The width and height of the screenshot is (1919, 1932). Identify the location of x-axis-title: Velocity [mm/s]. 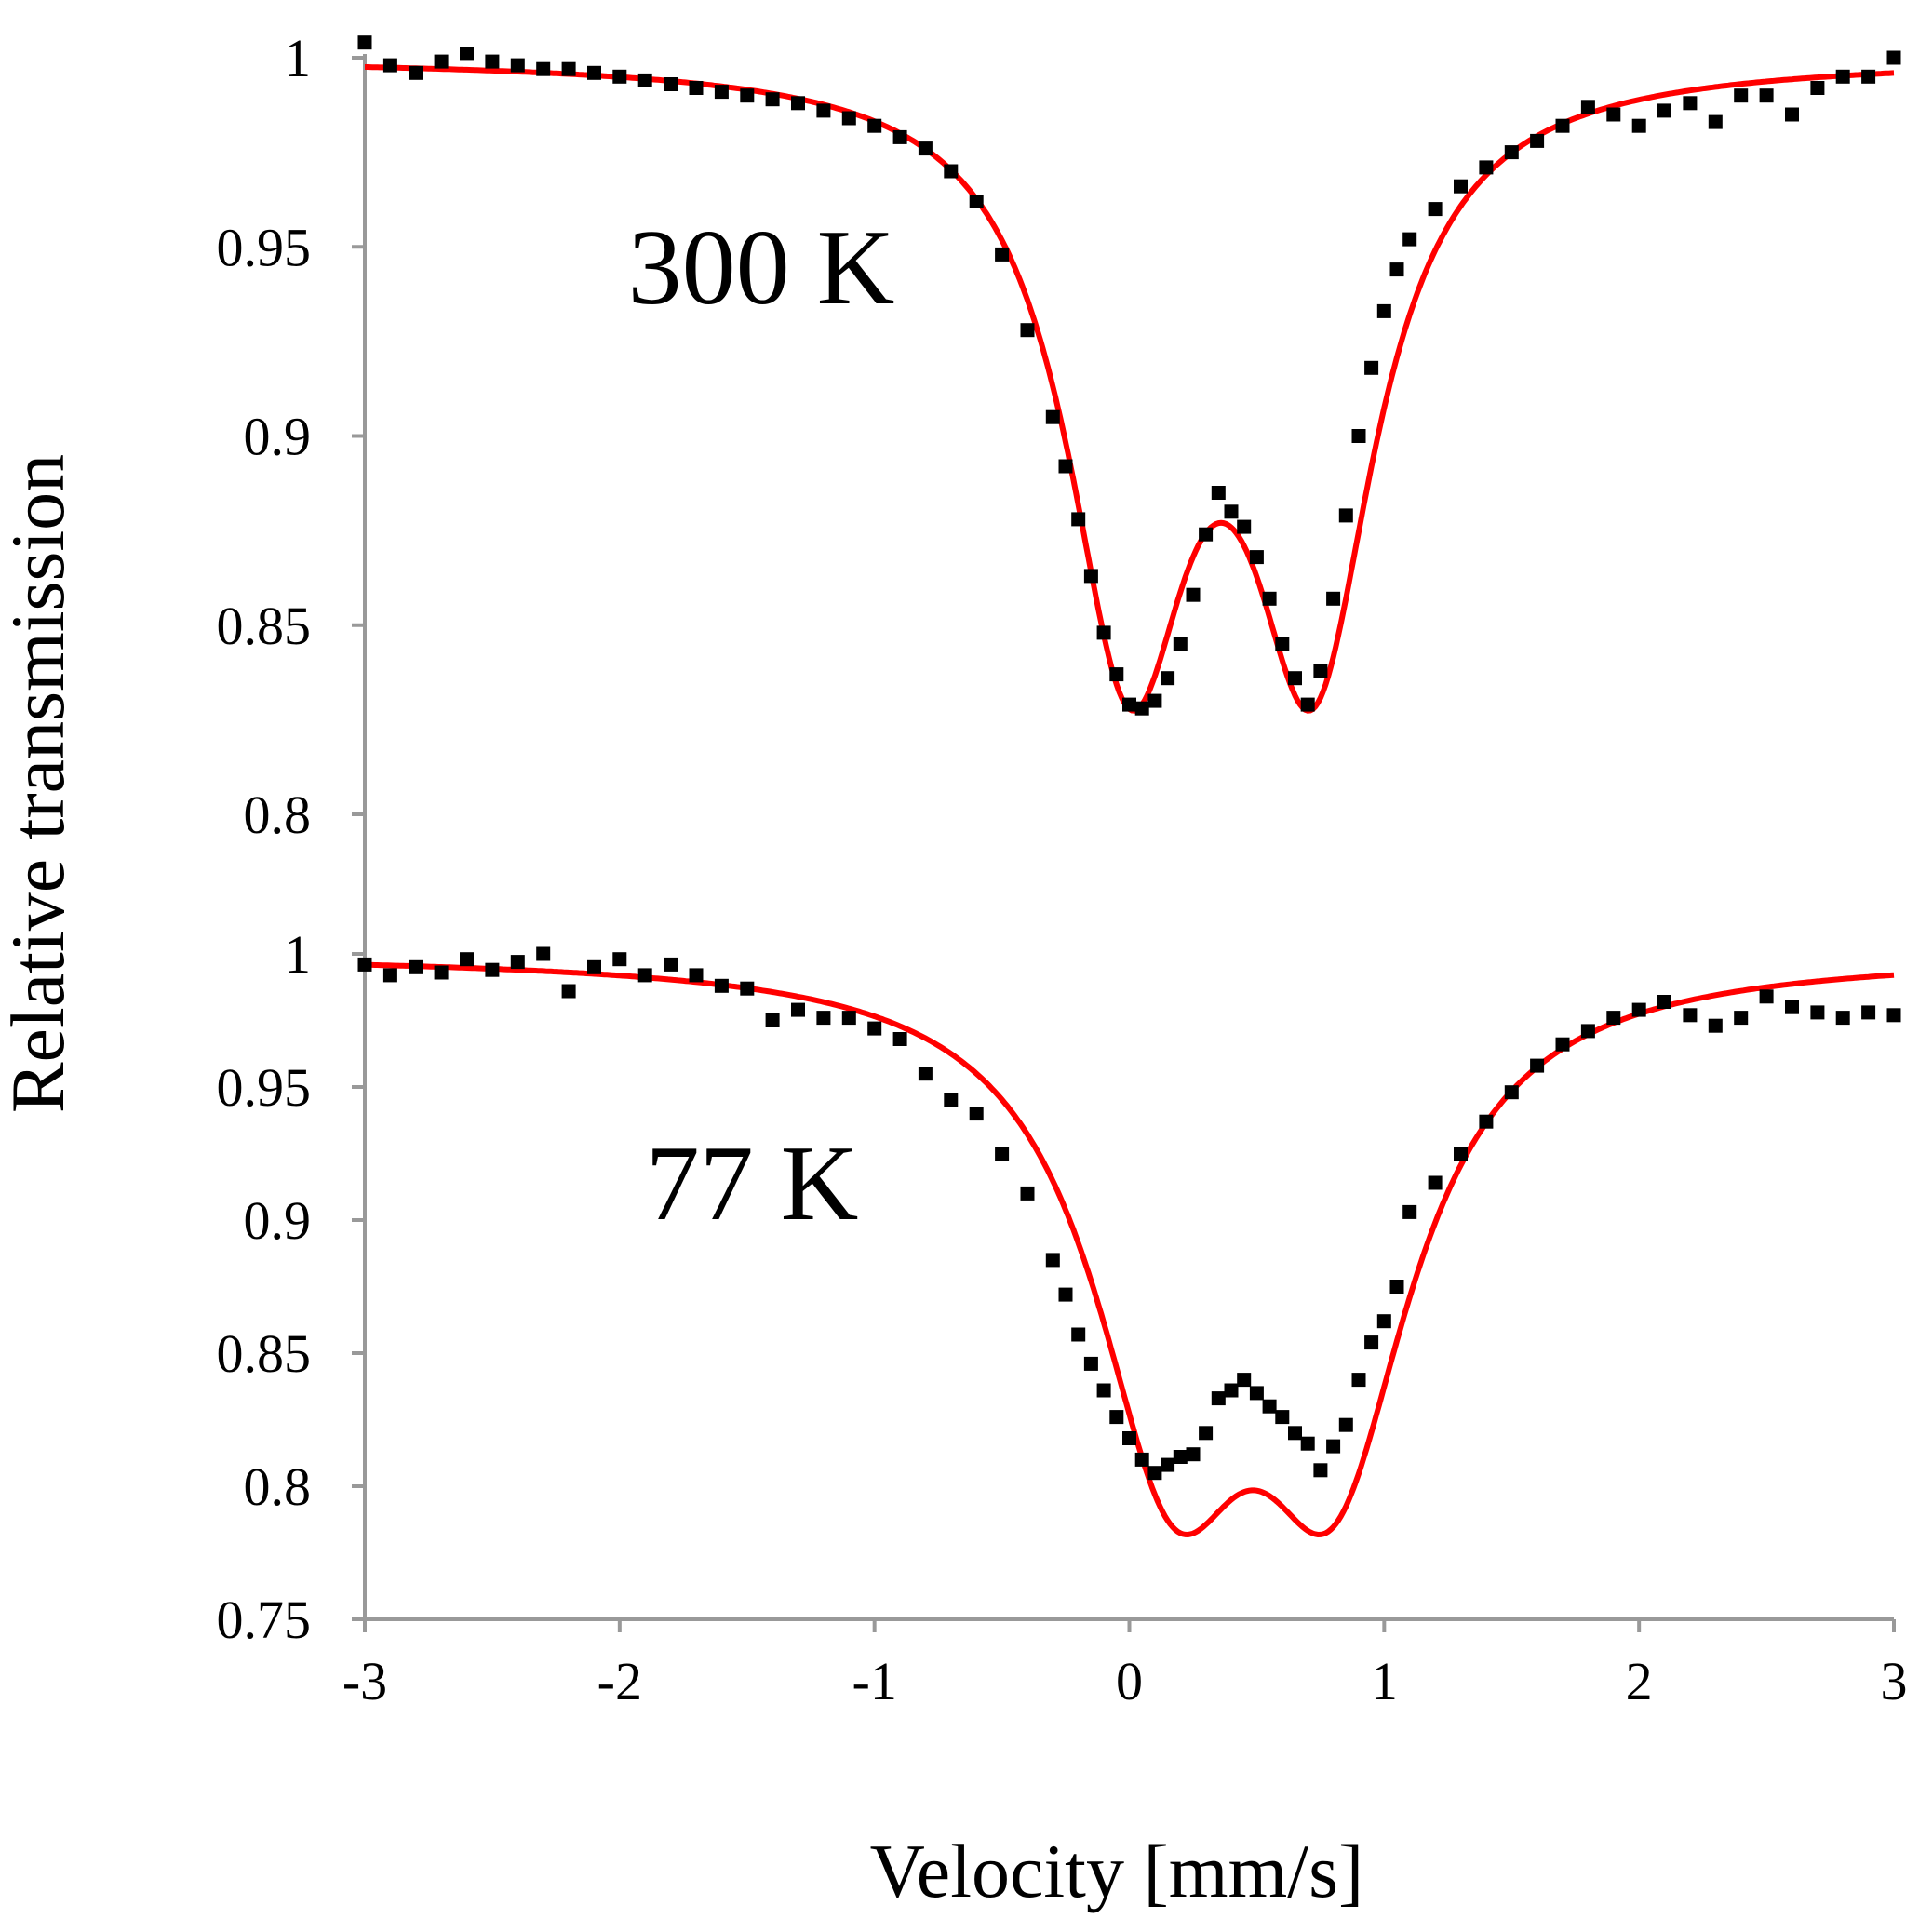
(1117, 1871).